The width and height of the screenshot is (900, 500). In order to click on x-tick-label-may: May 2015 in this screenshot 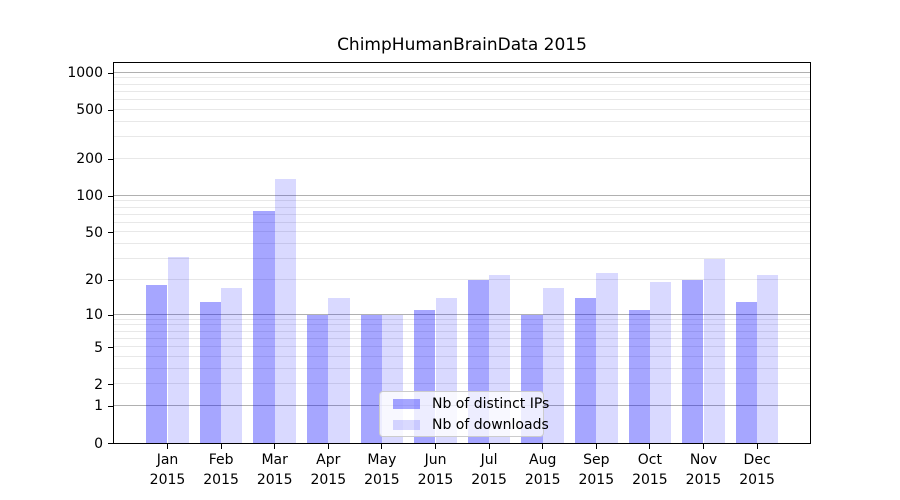, I will do `click(382, 470)`.